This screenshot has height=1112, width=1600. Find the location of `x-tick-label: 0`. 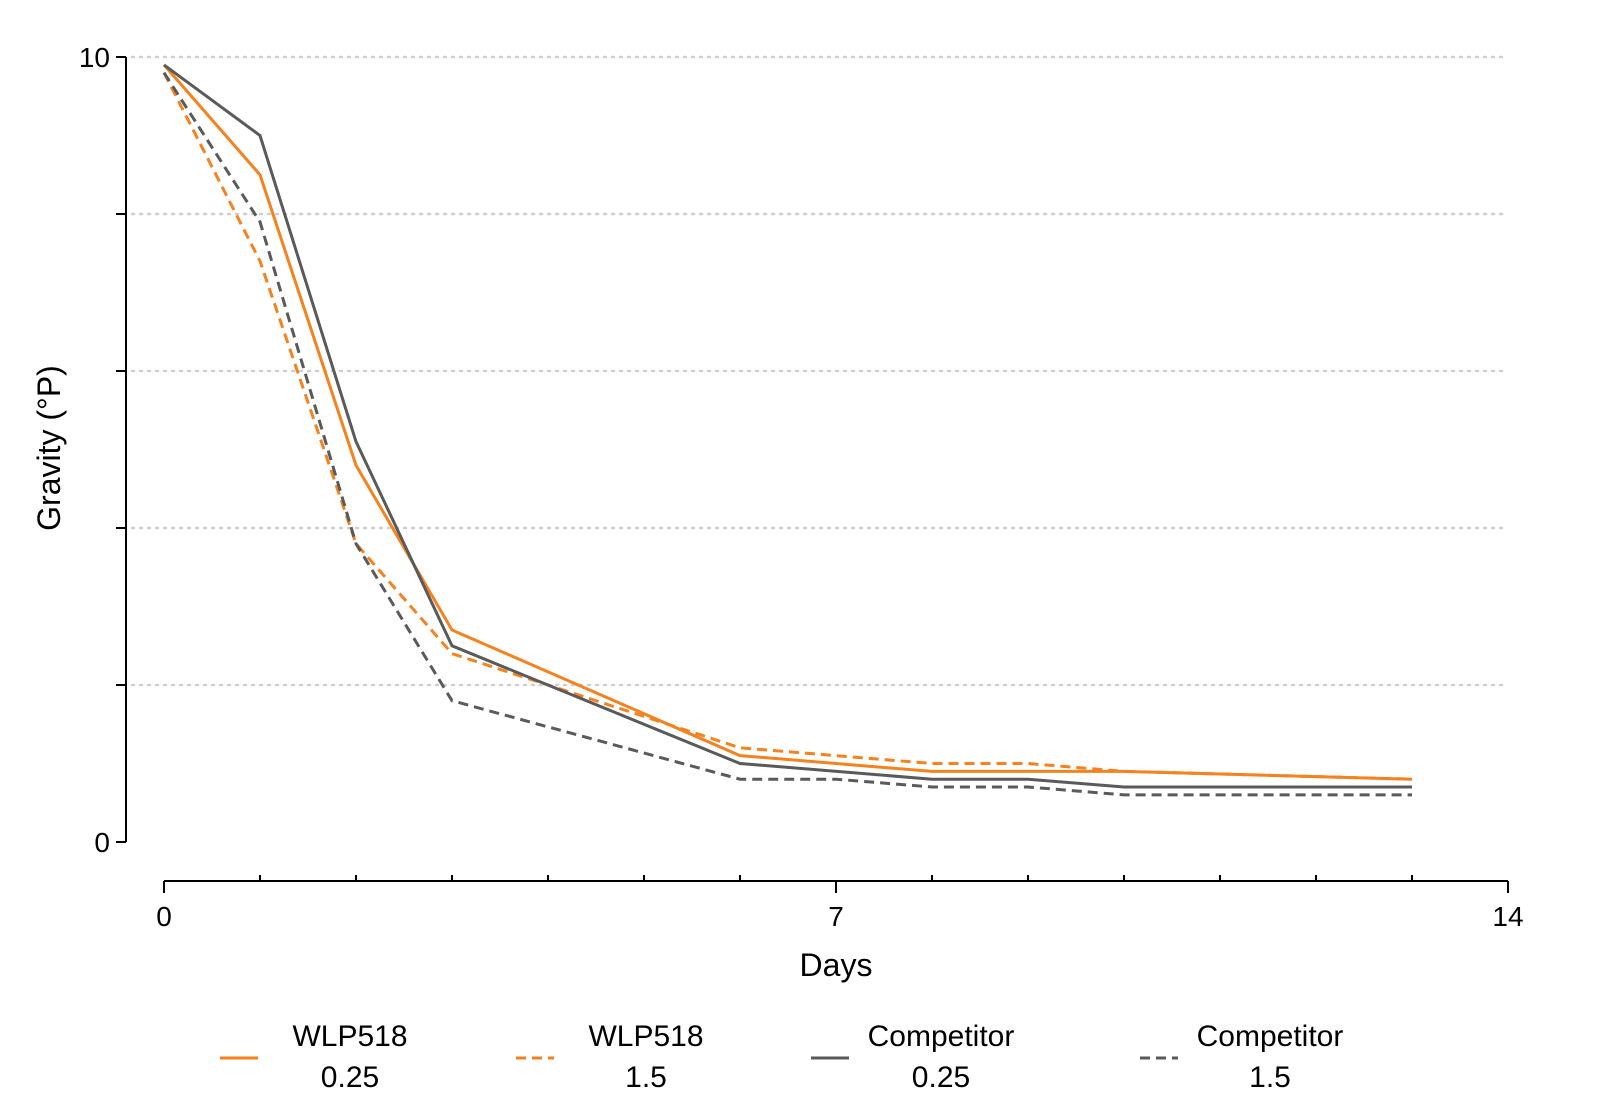

x-tick-label: 0 is located at coordinates (164, 916).